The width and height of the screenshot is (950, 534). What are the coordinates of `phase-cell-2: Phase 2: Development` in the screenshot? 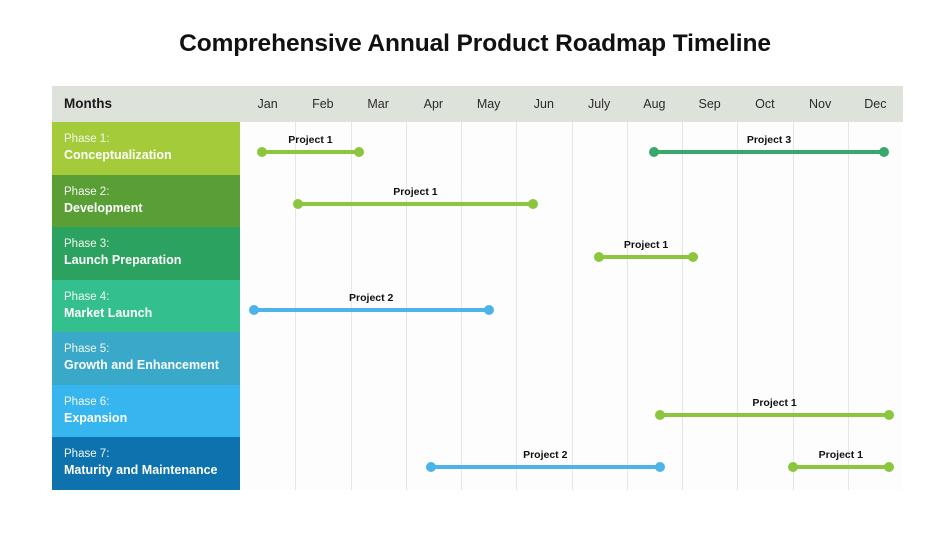 It's located at (146, 201).